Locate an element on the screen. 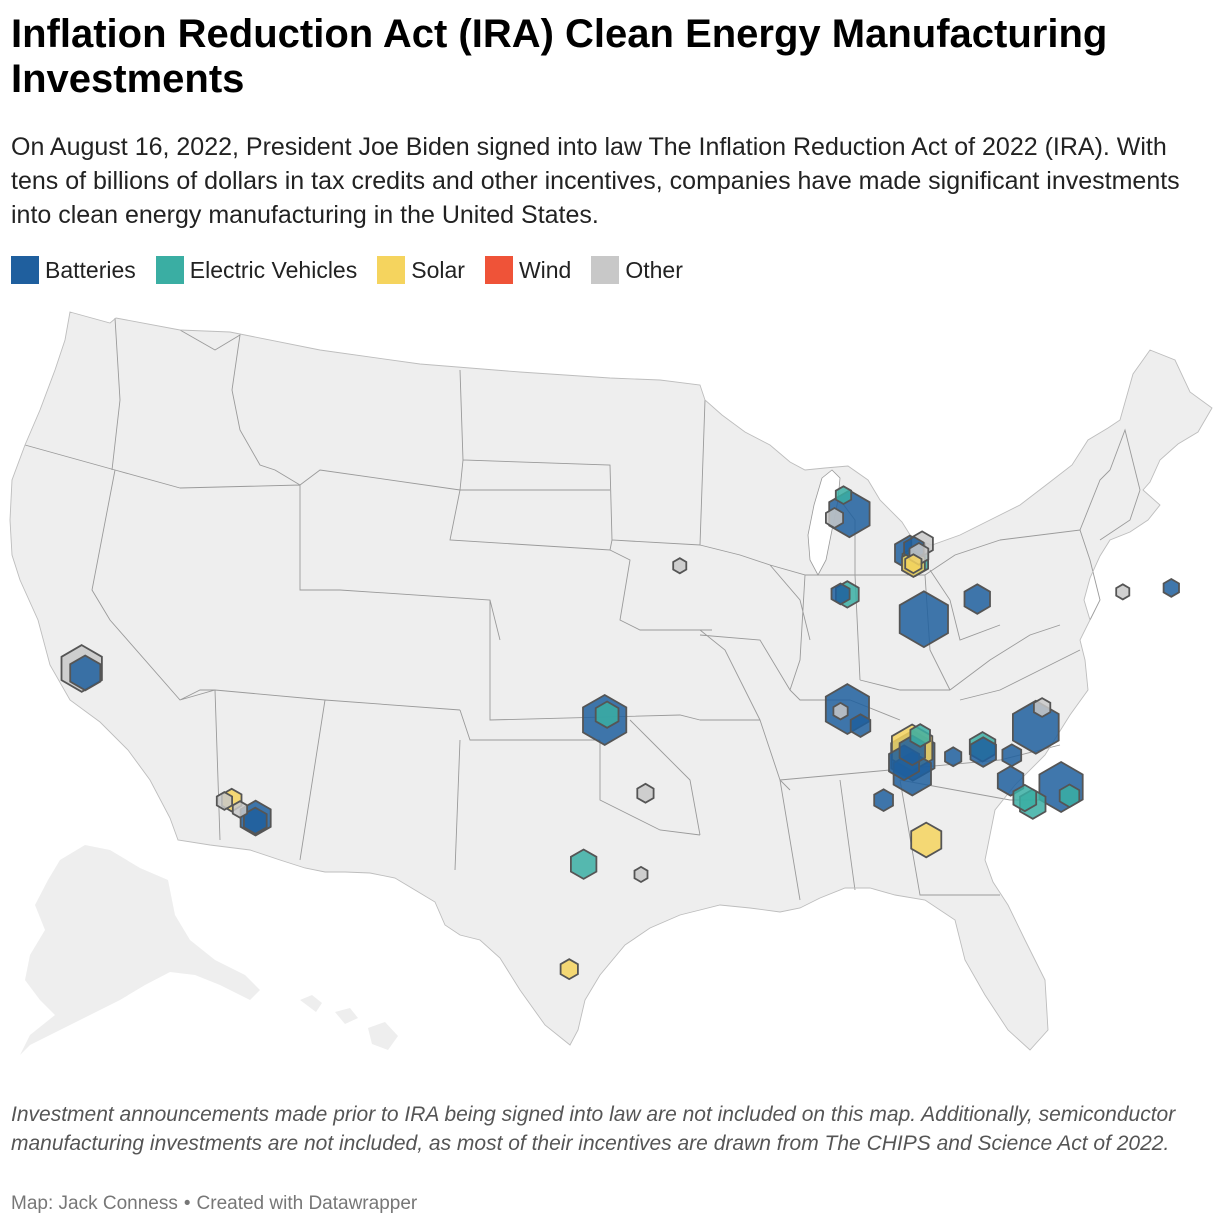  legend-item-electric-vehicles: Electric Vehicles is located at coordinates (256, 270).